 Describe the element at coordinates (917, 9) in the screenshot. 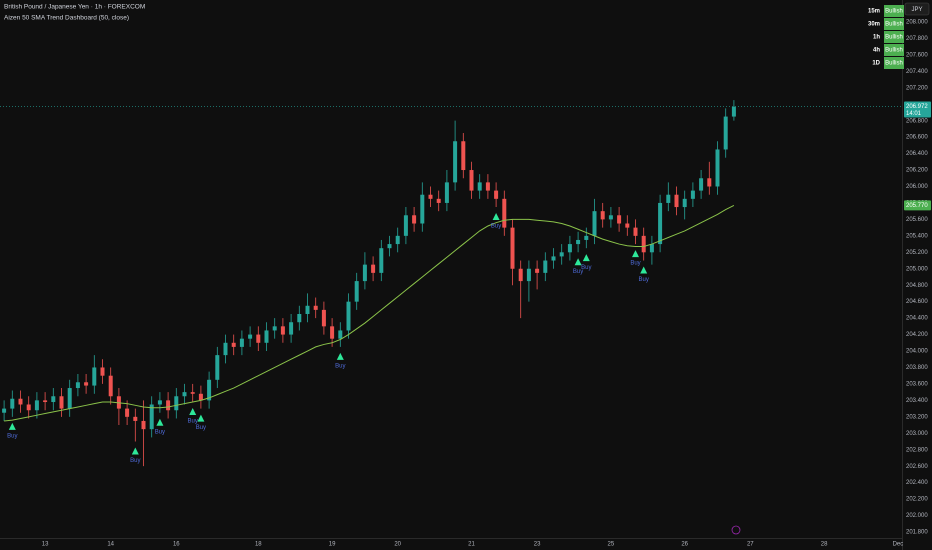

I see `currency-button` at that location.